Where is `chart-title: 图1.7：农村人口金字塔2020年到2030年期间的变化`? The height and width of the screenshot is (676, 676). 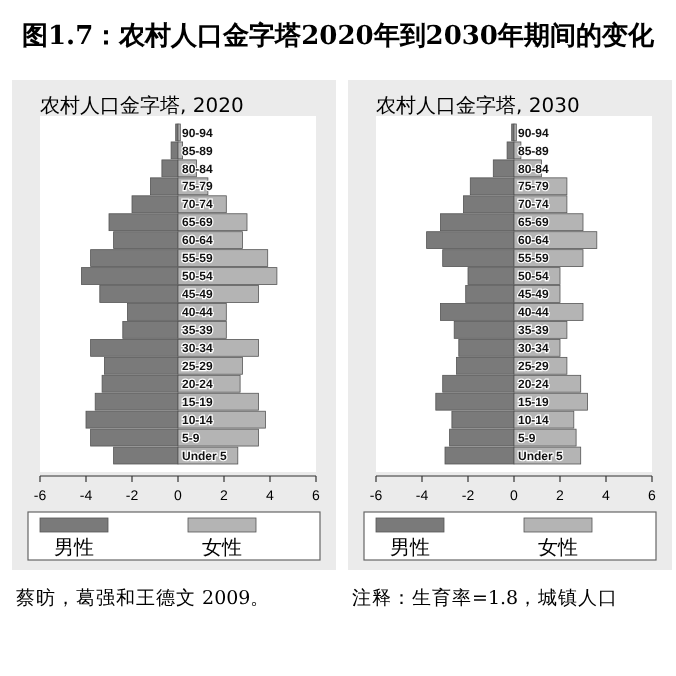 chart-title: 图1.7：农村人口金字塔2020年到2030年期间的变化 is located at coordinates (339, 36).